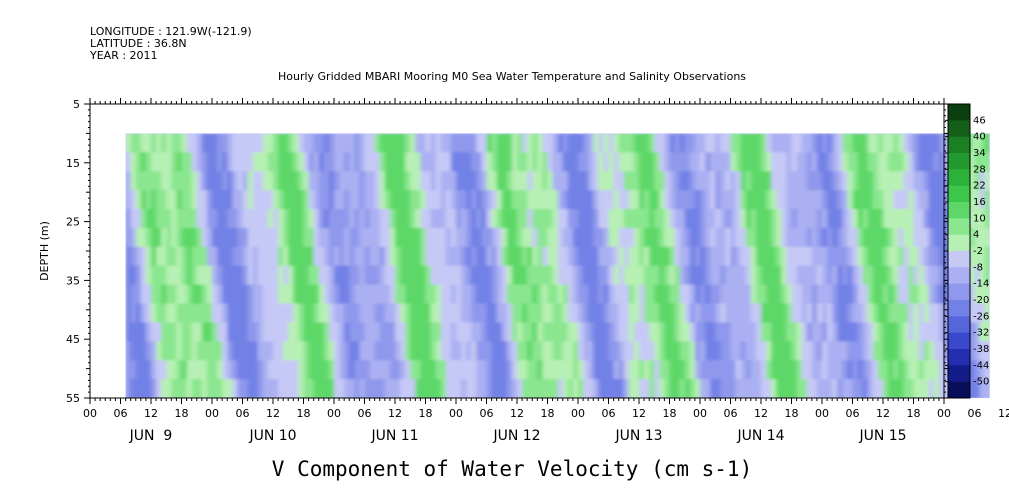 This screenshot has height=504, width=1009. What do you see at coordinates (638, 436) in the screenshot?
I see `day-label: JUN 13` at bounding box center [638, 436].